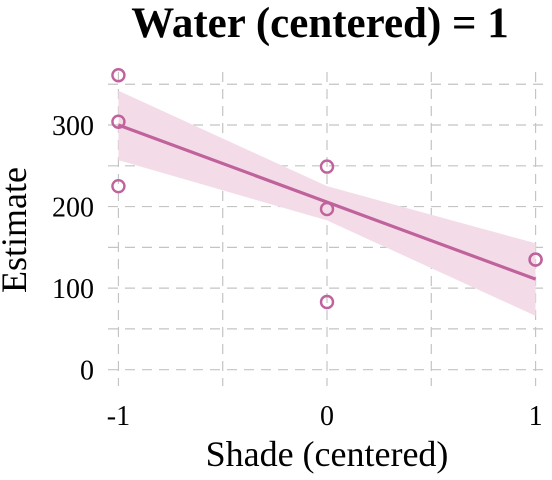  Describe the element at coordinates (536, 416) in the screenshot. I see `x-tick-label: 1` at that location.